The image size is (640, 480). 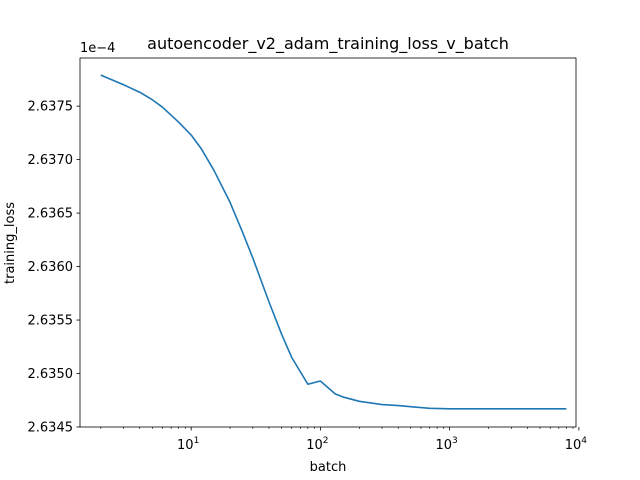 I want to click on x-tick-label: 10³, so click(x=446, y=444).